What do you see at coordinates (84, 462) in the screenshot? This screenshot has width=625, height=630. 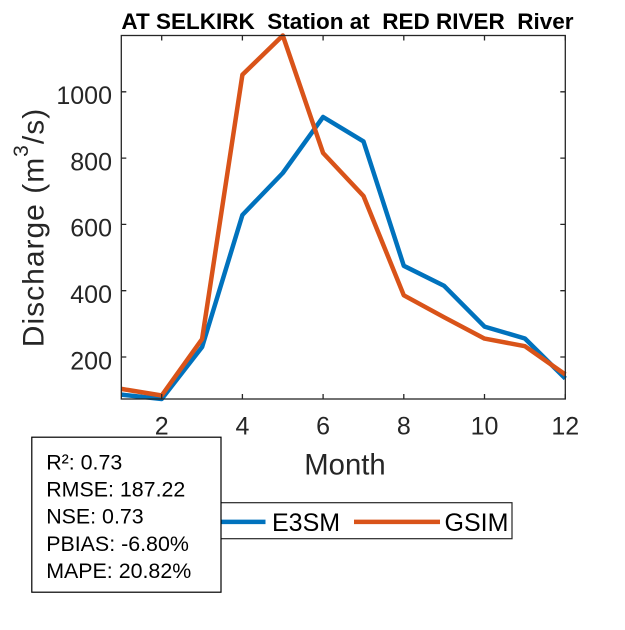 I see `svg-text: R²: 0.73` at bounding box center [84, 462].